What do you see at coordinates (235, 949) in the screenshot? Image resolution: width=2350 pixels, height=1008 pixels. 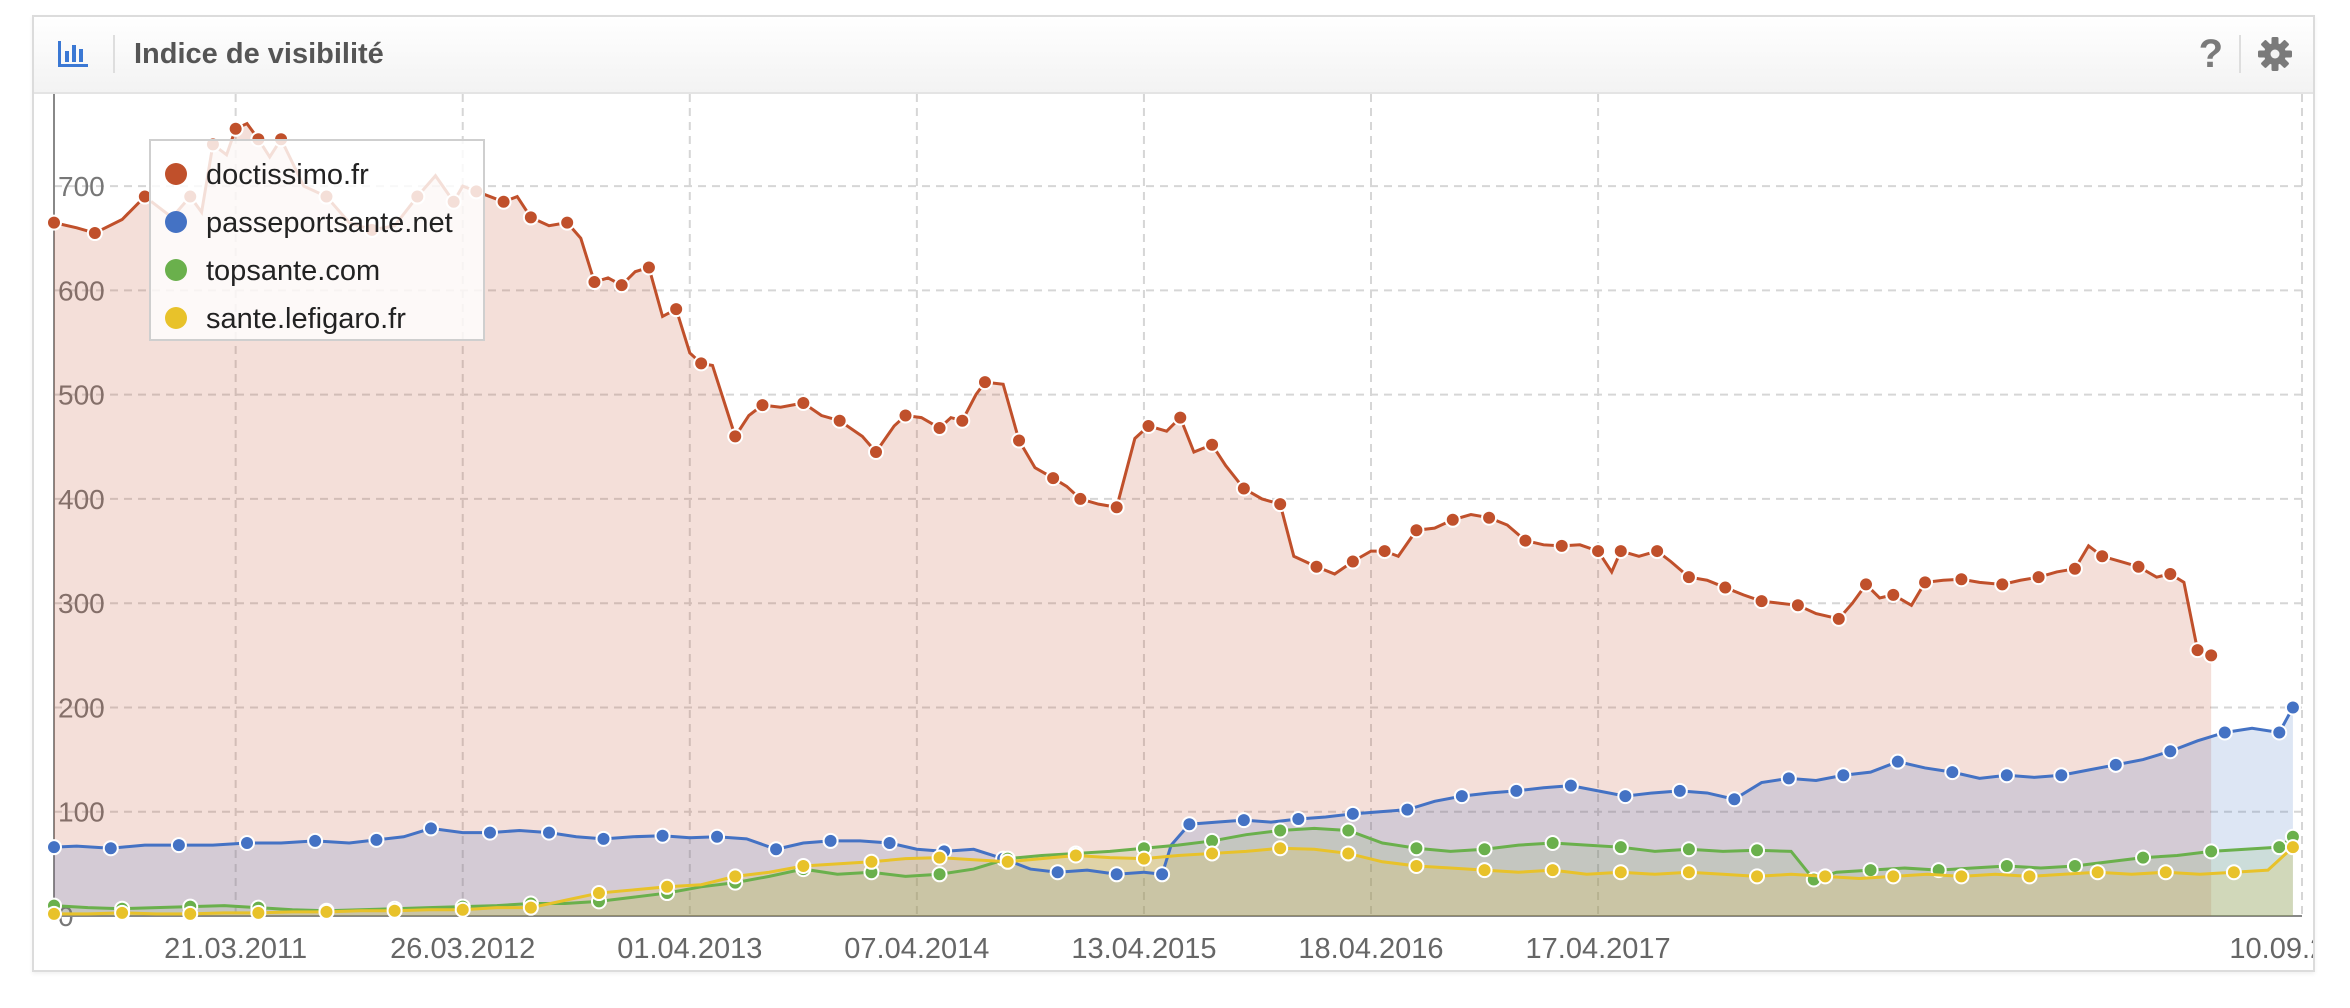 I see `x-tick-label: 21.03.2011` at bounding box center [235, 949].